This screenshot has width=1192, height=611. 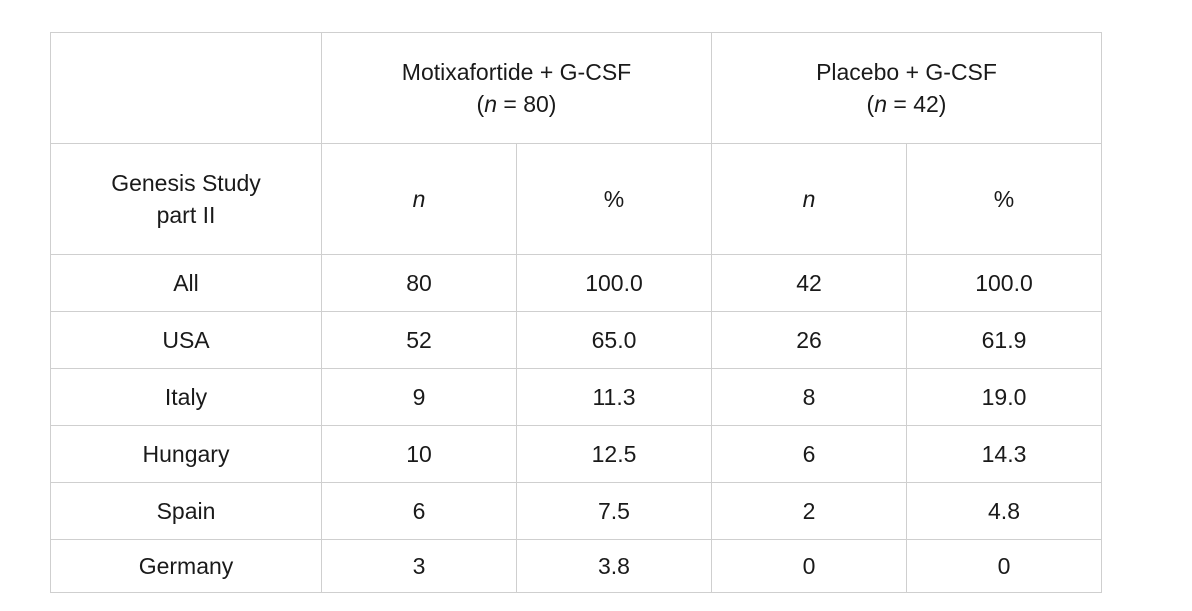 I want to click on cell-value: 8, so click(x=809, y=397).